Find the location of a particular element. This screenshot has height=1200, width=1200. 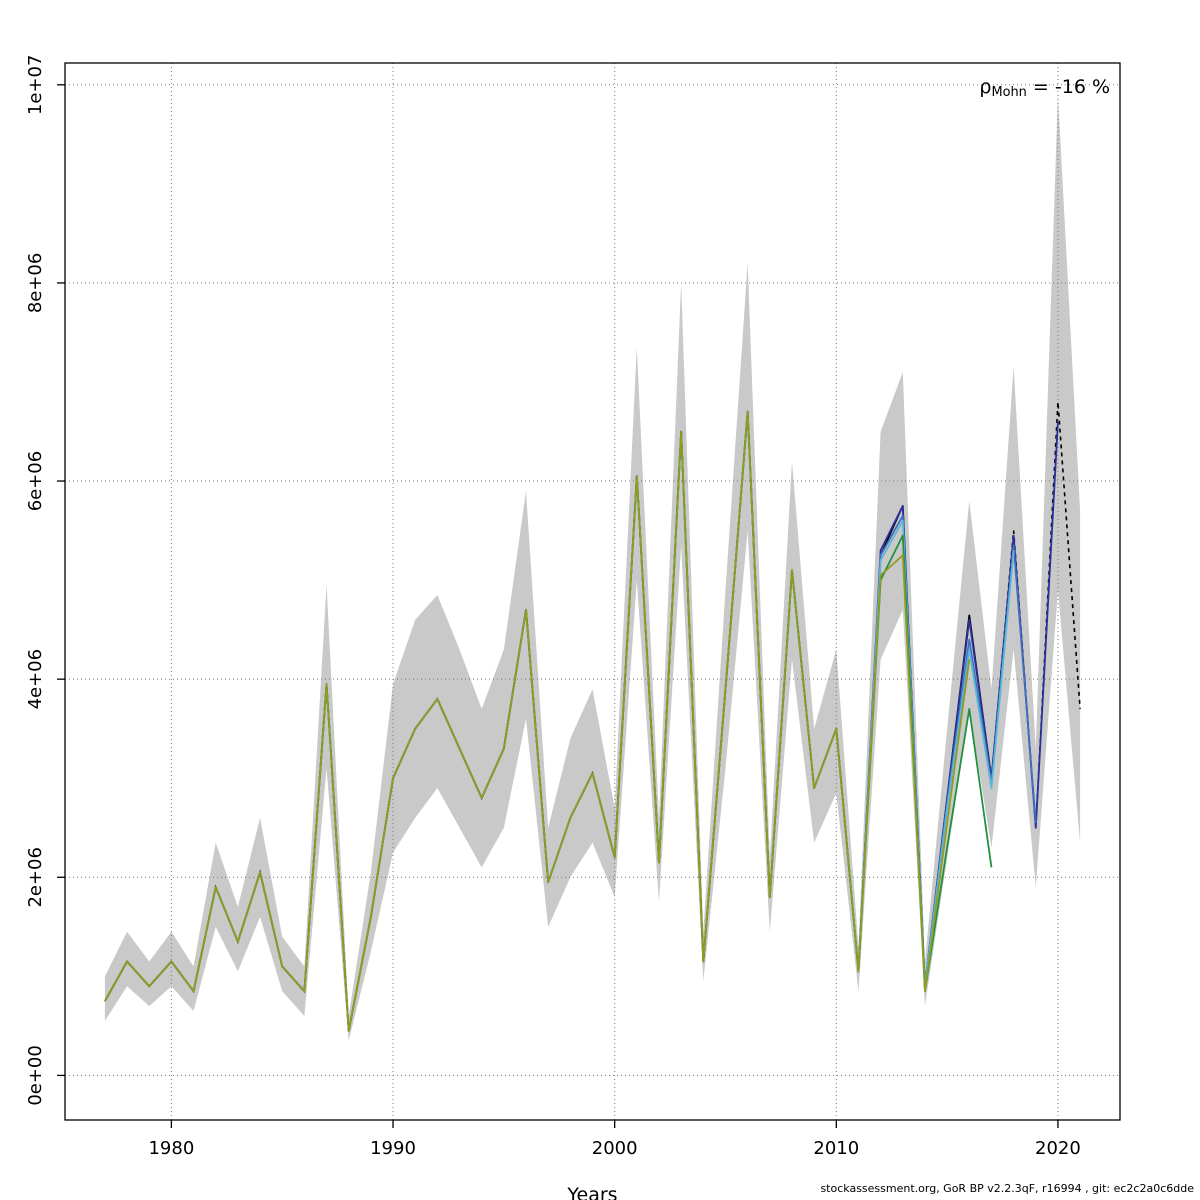

rho-subscript: Mohn is located at coordinates (1009, 93).